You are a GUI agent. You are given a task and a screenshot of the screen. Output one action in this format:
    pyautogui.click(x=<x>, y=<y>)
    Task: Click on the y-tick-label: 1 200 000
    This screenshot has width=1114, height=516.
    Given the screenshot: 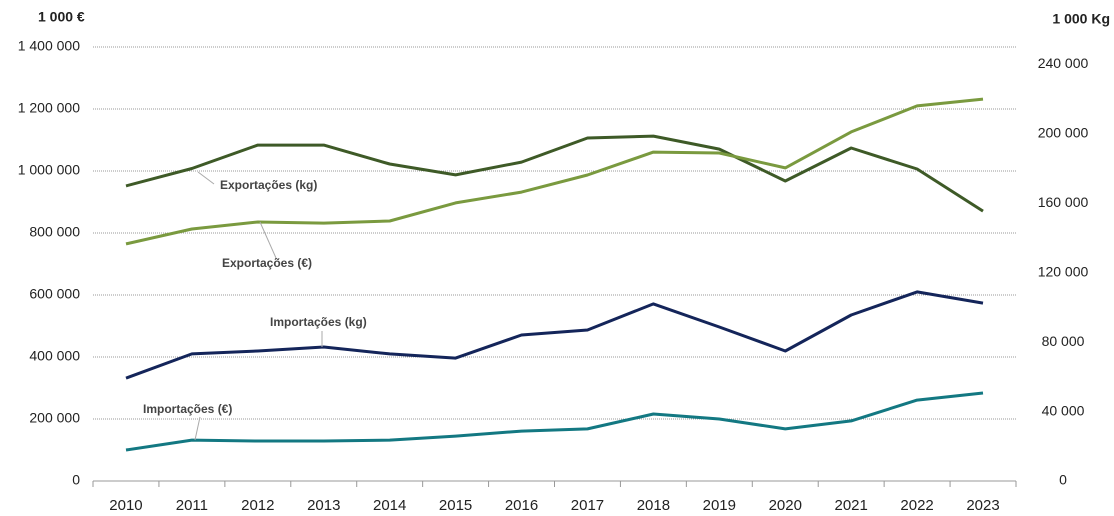 What is the action you would take?
    pyautogui.click(x=49, y=108)
    